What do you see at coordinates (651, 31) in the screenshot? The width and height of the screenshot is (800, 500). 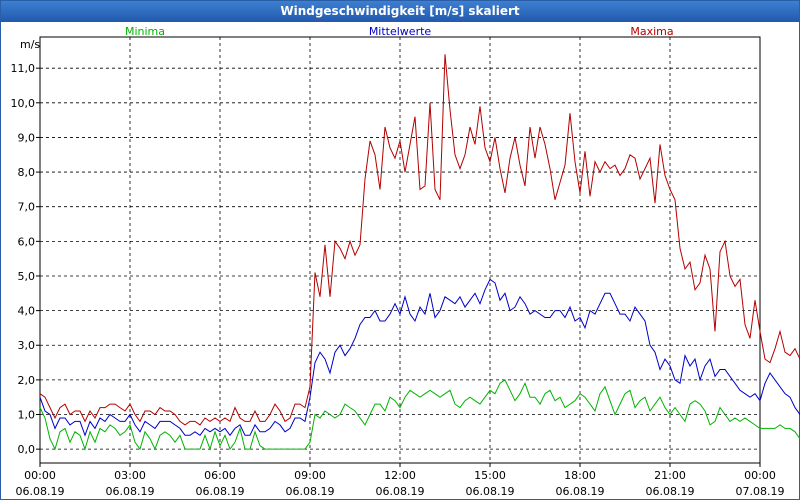 I see `legend-maxima: Maxima` at bounding box center [651, 31].